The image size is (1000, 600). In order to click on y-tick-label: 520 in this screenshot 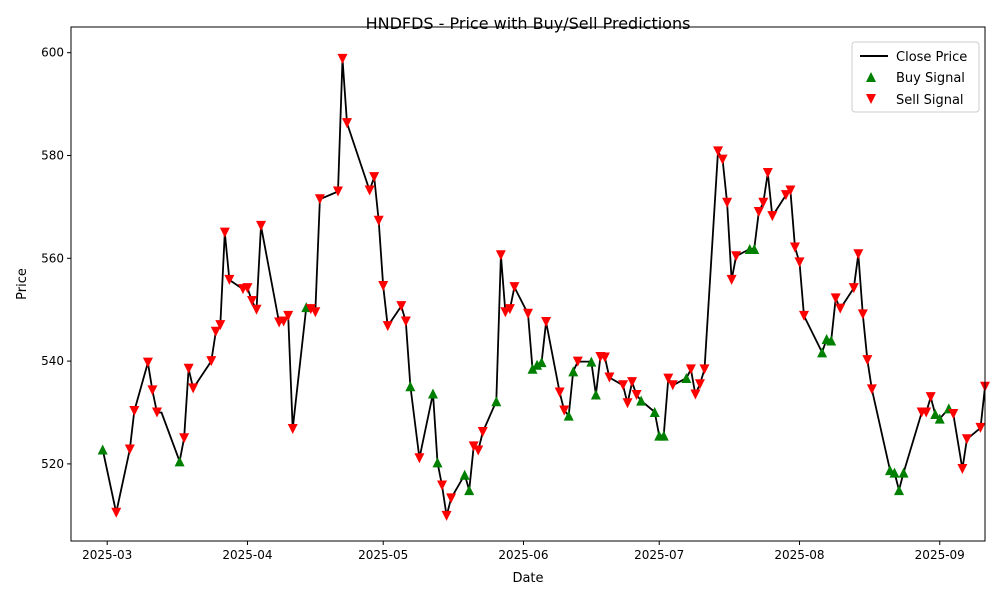, I will do `click(52, 464)`.